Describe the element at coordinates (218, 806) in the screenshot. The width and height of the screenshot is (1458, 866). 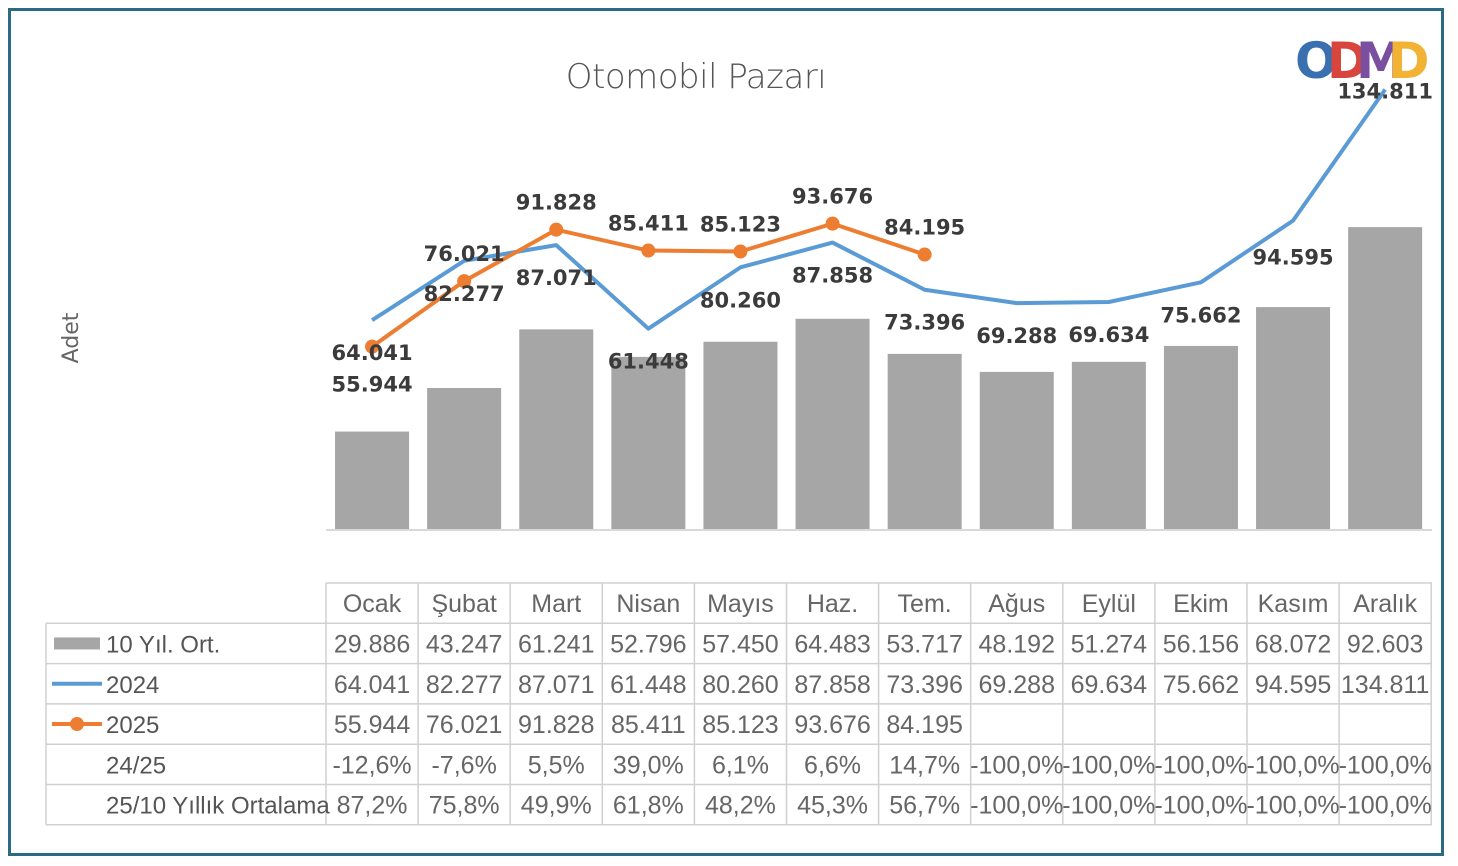
I see `table-row-header: 25/10 Yıllık Ortalama` at that location.